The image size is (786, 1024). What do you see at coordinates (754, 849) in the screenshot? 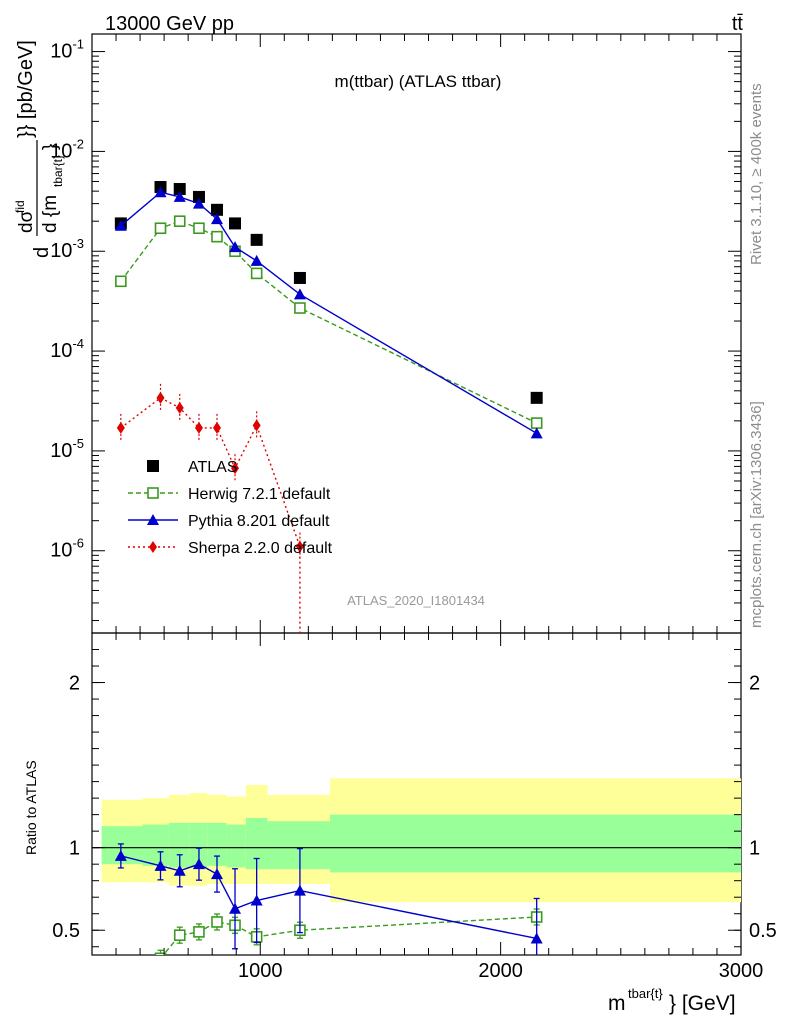
I see `ratio-y-tick-label-right: 1` at bounding box center [754, 849].